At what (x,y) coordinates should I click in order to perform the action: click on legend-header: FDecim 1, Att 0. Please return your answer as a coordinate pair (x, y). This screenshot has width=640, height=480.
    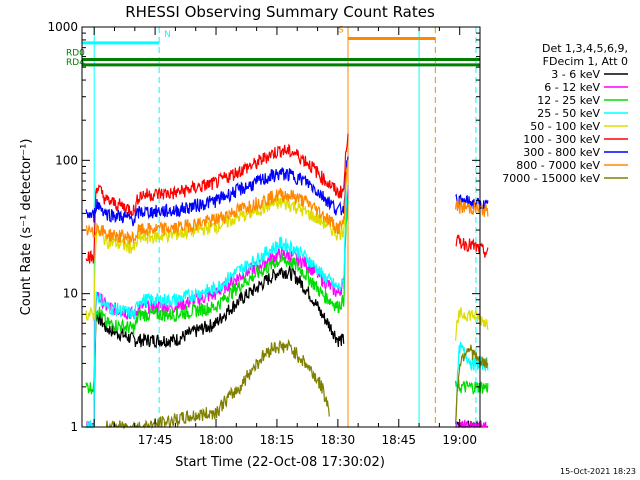
    Looking at the image, I should click on (585, 61).